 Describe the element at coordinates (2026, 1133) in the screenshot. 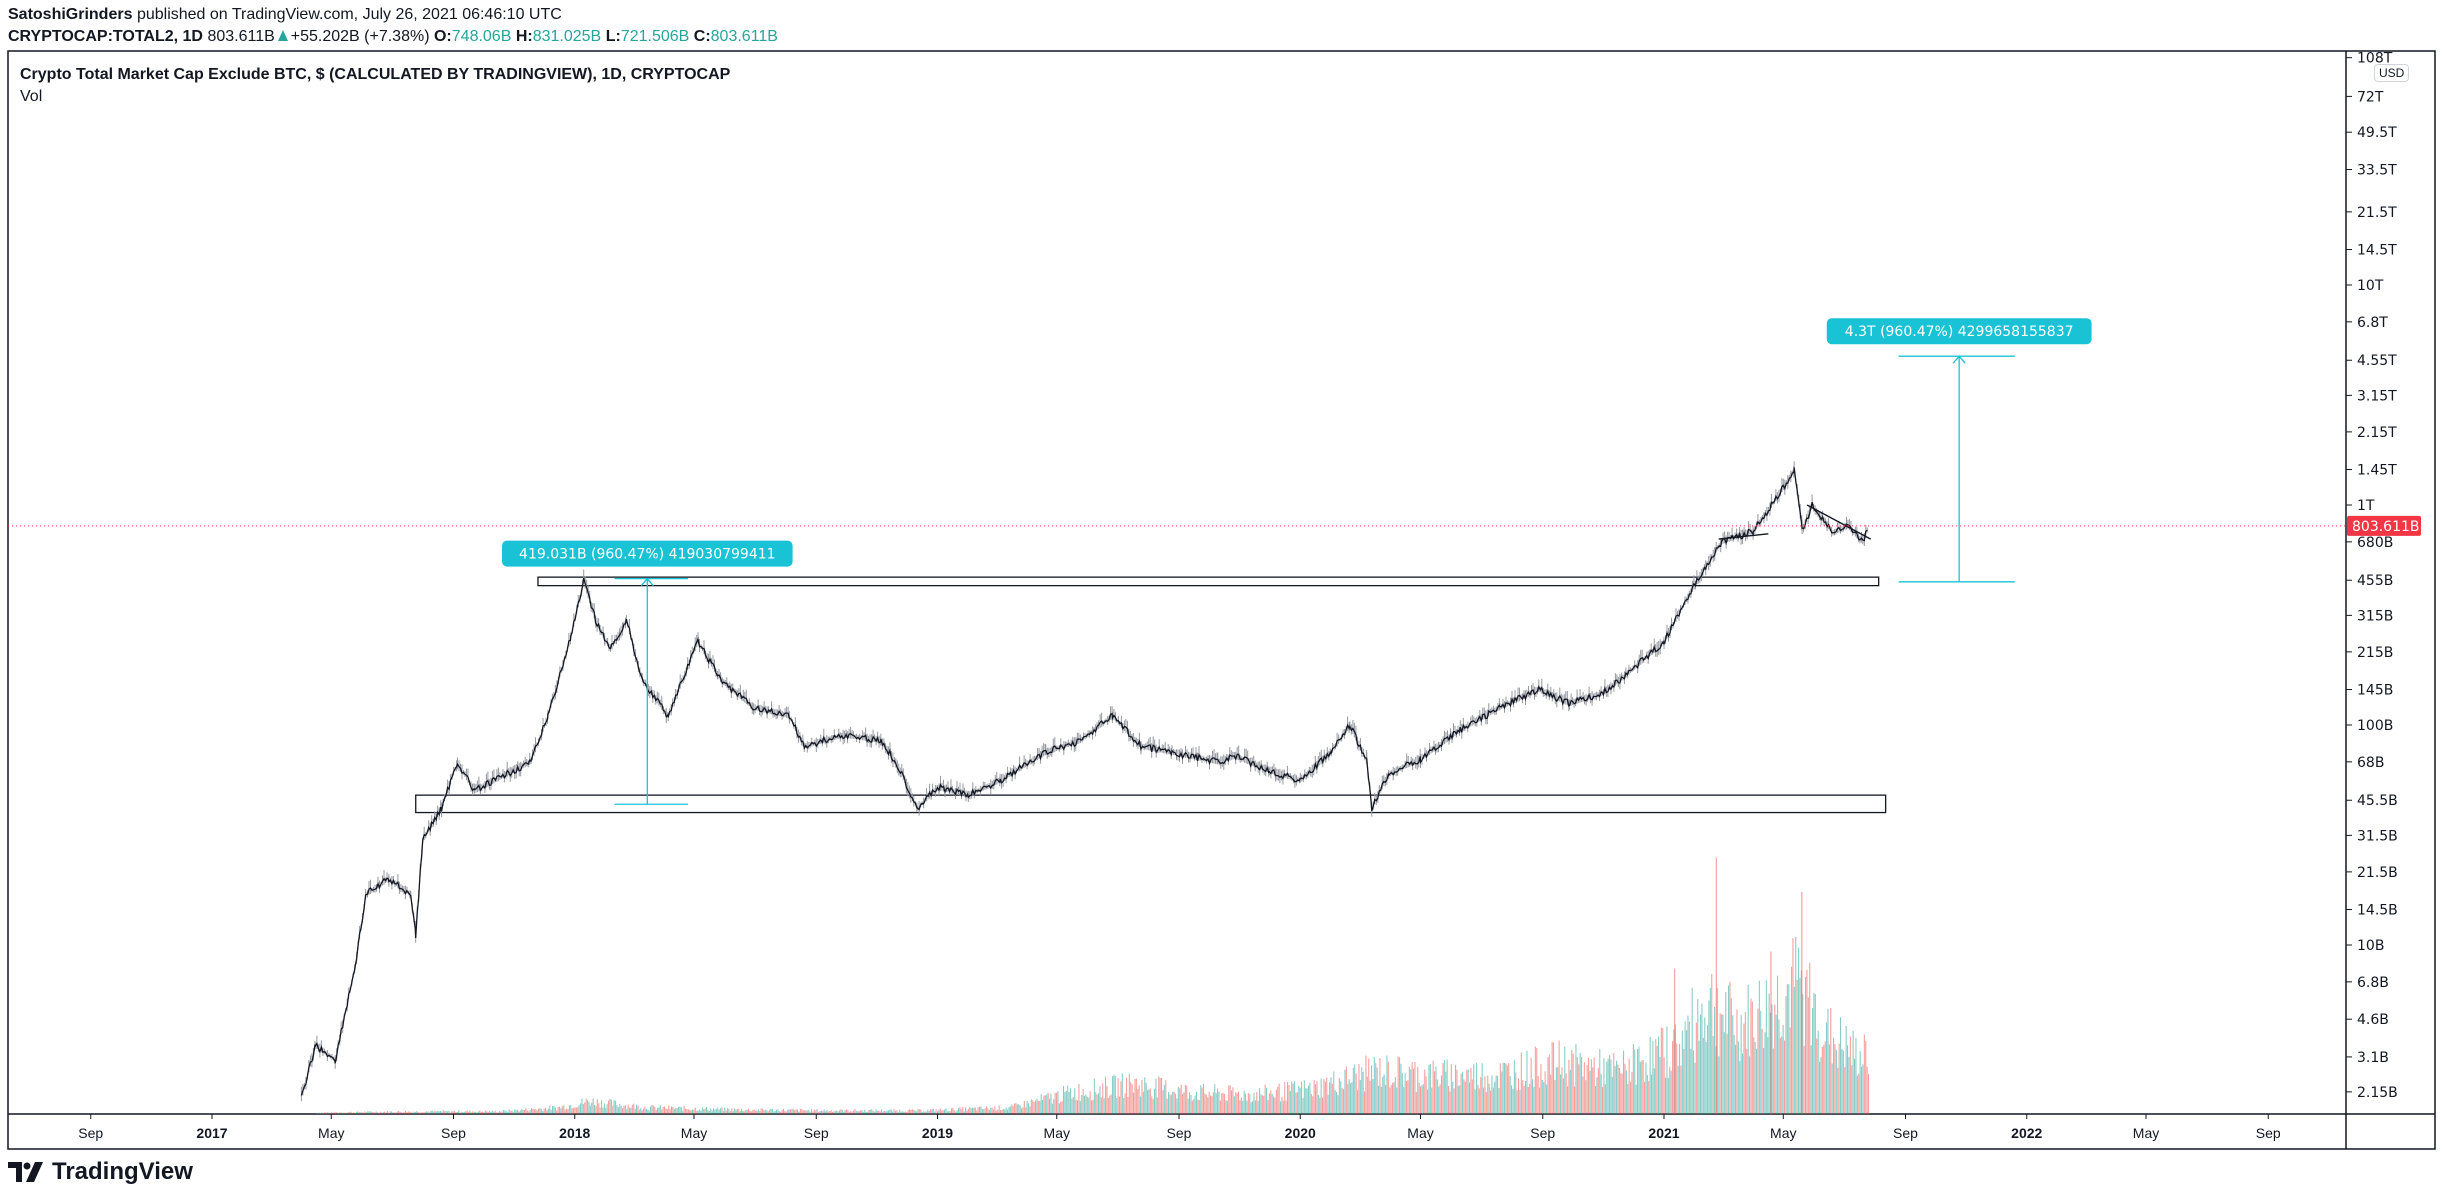

I see `time-tick-label: 2022` at that location.